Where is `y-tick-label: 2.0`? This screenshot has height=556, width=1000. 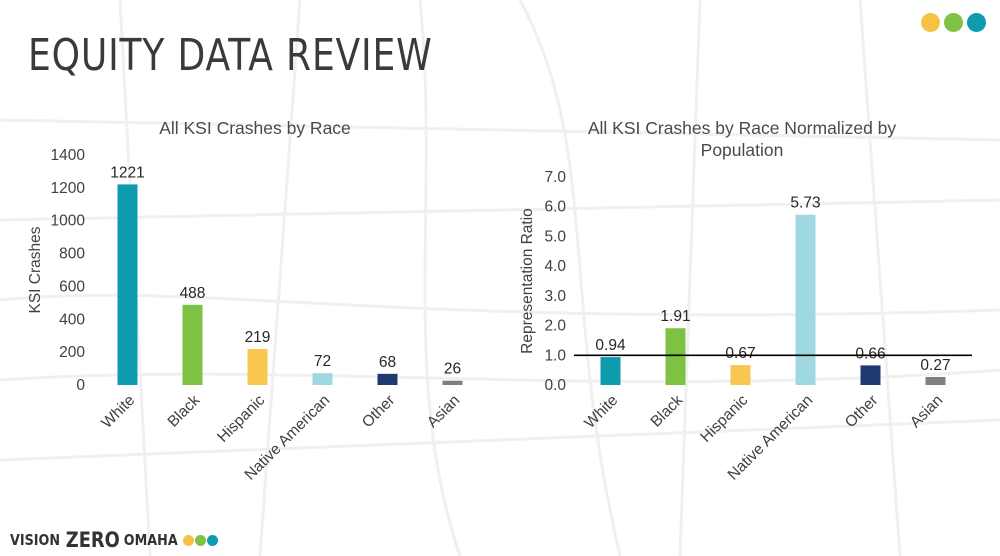 y-tick-label: 2.0 is located at coordinates (555, 326).